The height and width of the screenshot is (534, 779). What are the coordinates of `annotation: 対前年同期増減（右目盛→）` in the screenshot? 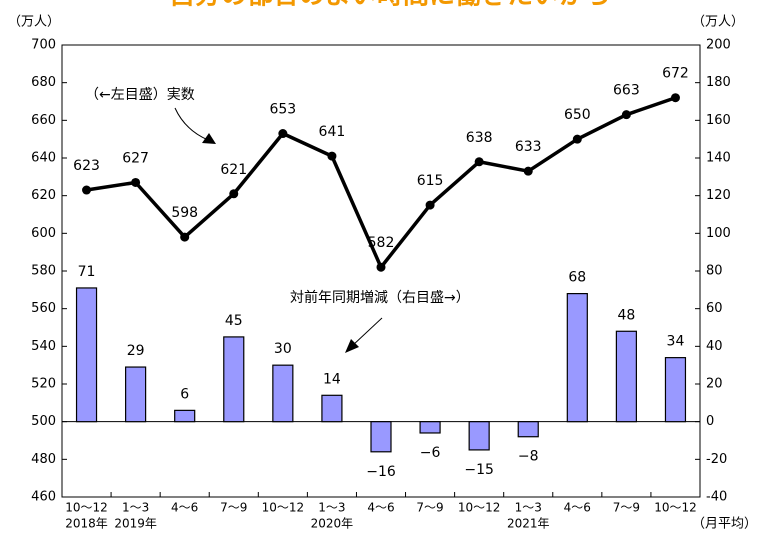 It's located at (380, 297).